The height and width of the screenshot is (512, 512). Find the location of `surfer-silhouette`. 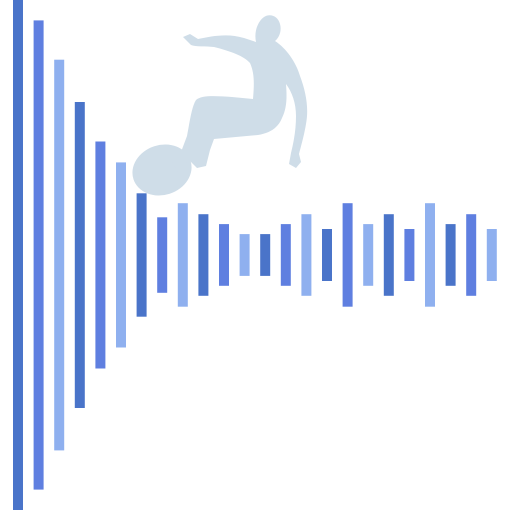

surfer-silhouette is located at coordinates (220, 105).